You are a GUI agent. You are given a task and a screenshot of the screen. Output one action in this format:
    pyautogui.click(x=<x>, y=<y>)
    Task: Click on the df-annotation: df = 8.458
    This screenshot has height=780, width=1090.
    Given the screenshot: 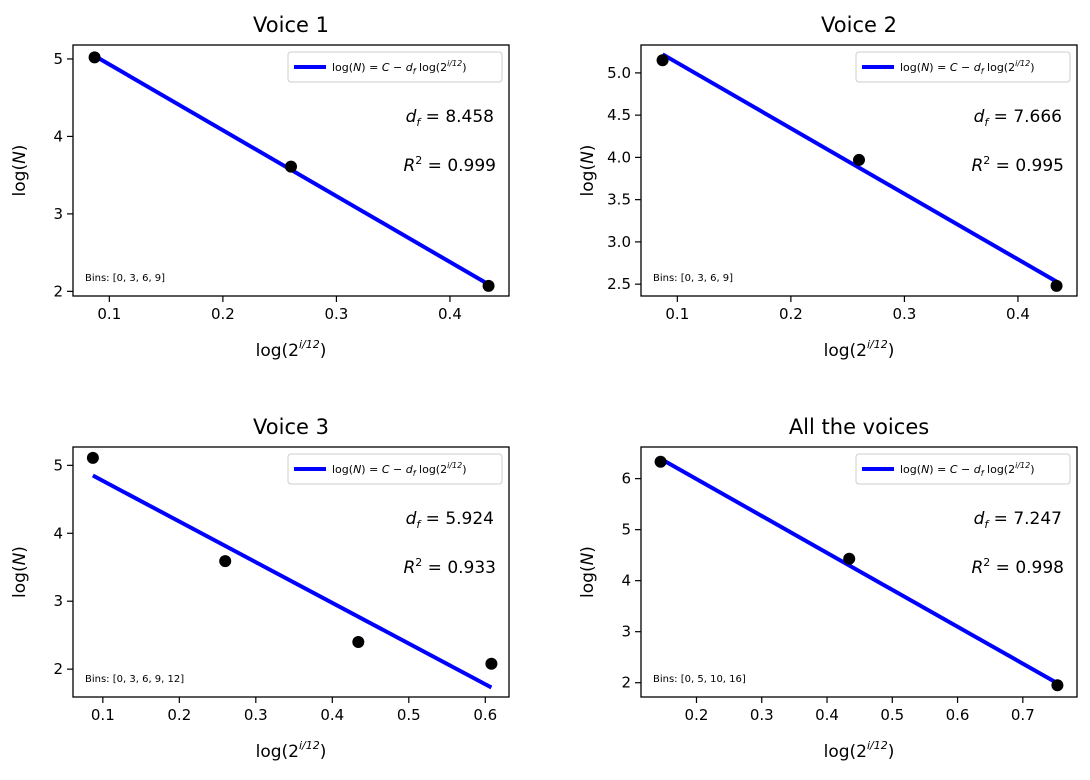 What is the action you would take?
    pyautogui.click(x=450, y=118)
    